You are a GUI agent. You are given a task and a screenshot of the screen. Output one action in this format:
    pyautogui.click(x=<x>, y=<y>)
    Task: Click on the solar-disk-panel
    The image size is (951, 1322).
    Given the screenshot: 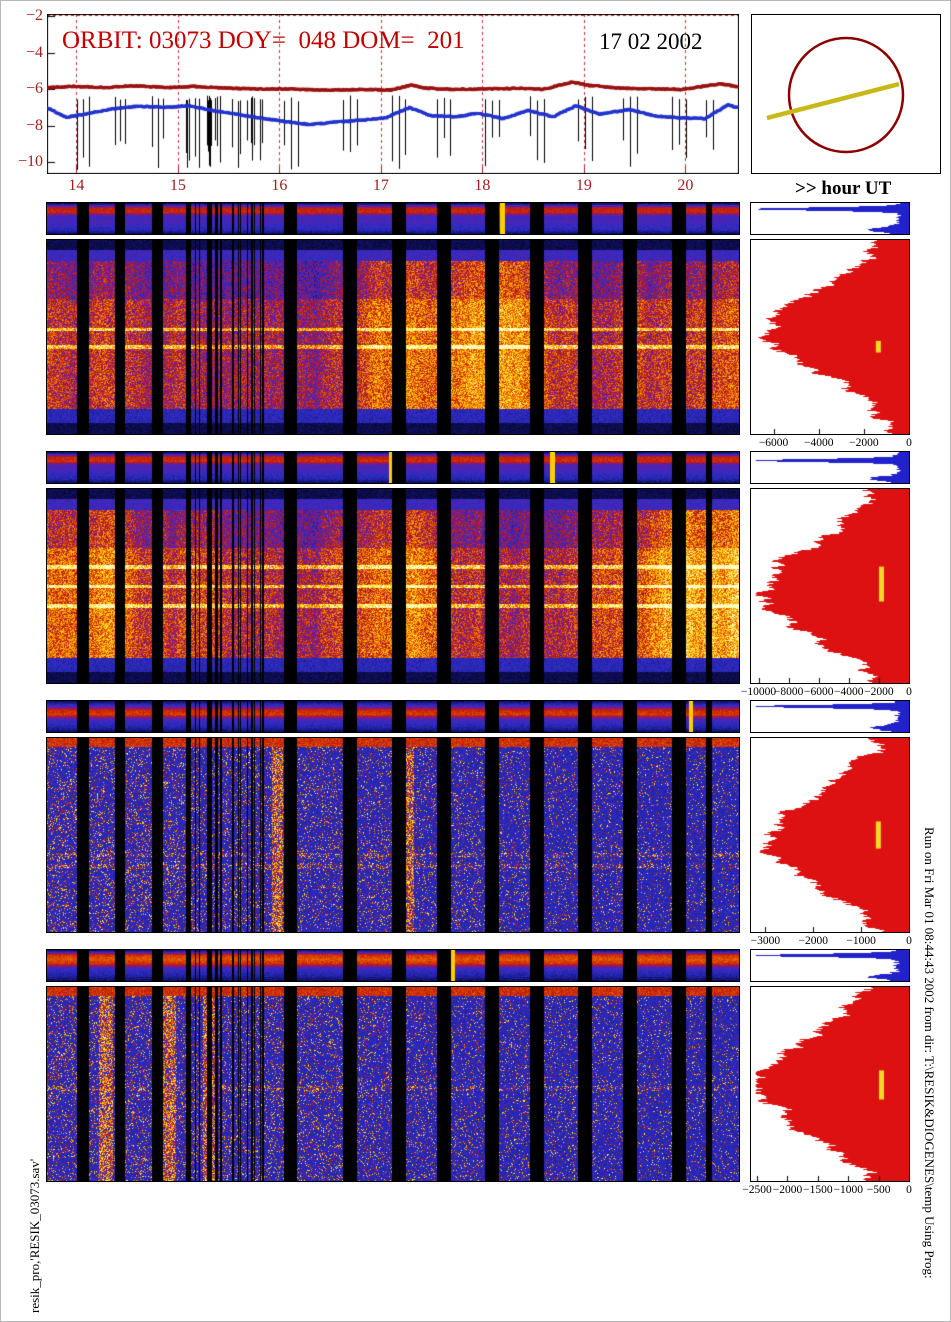 What is the action you would take?
    pyautogui.click(x=846, y=94)
    